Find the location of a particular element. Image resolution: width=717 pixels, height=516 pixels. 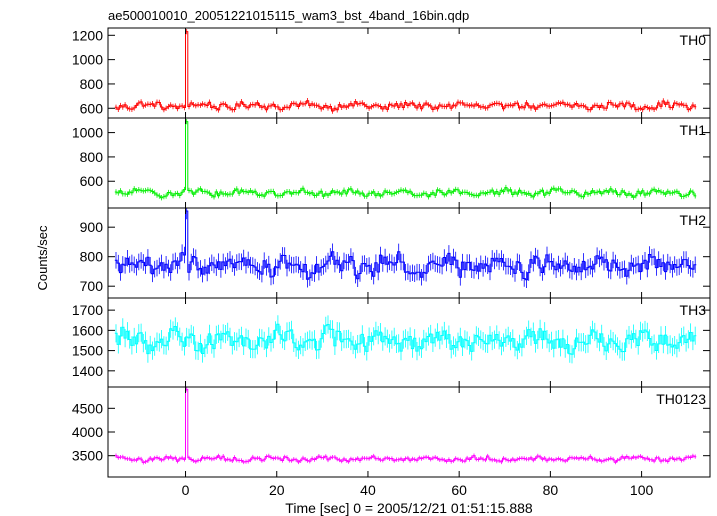

y-tick-label: 900 is located at coordinates (92, 227).